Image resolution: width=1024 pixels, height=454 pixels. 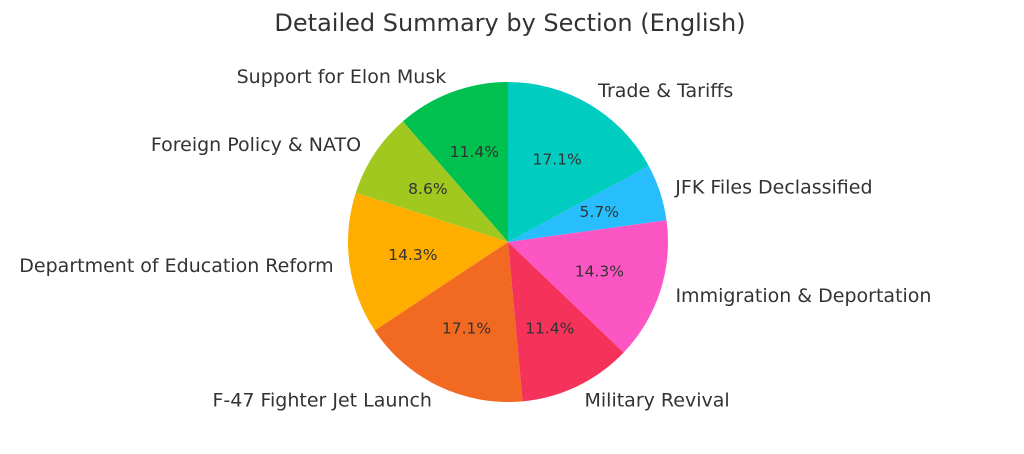 What do you see at coordinates (803, 296) in the screenshot?
I see `slice-label-immigration-and-deportation: Immigration & Deportation` at bounding box center [803, 296].